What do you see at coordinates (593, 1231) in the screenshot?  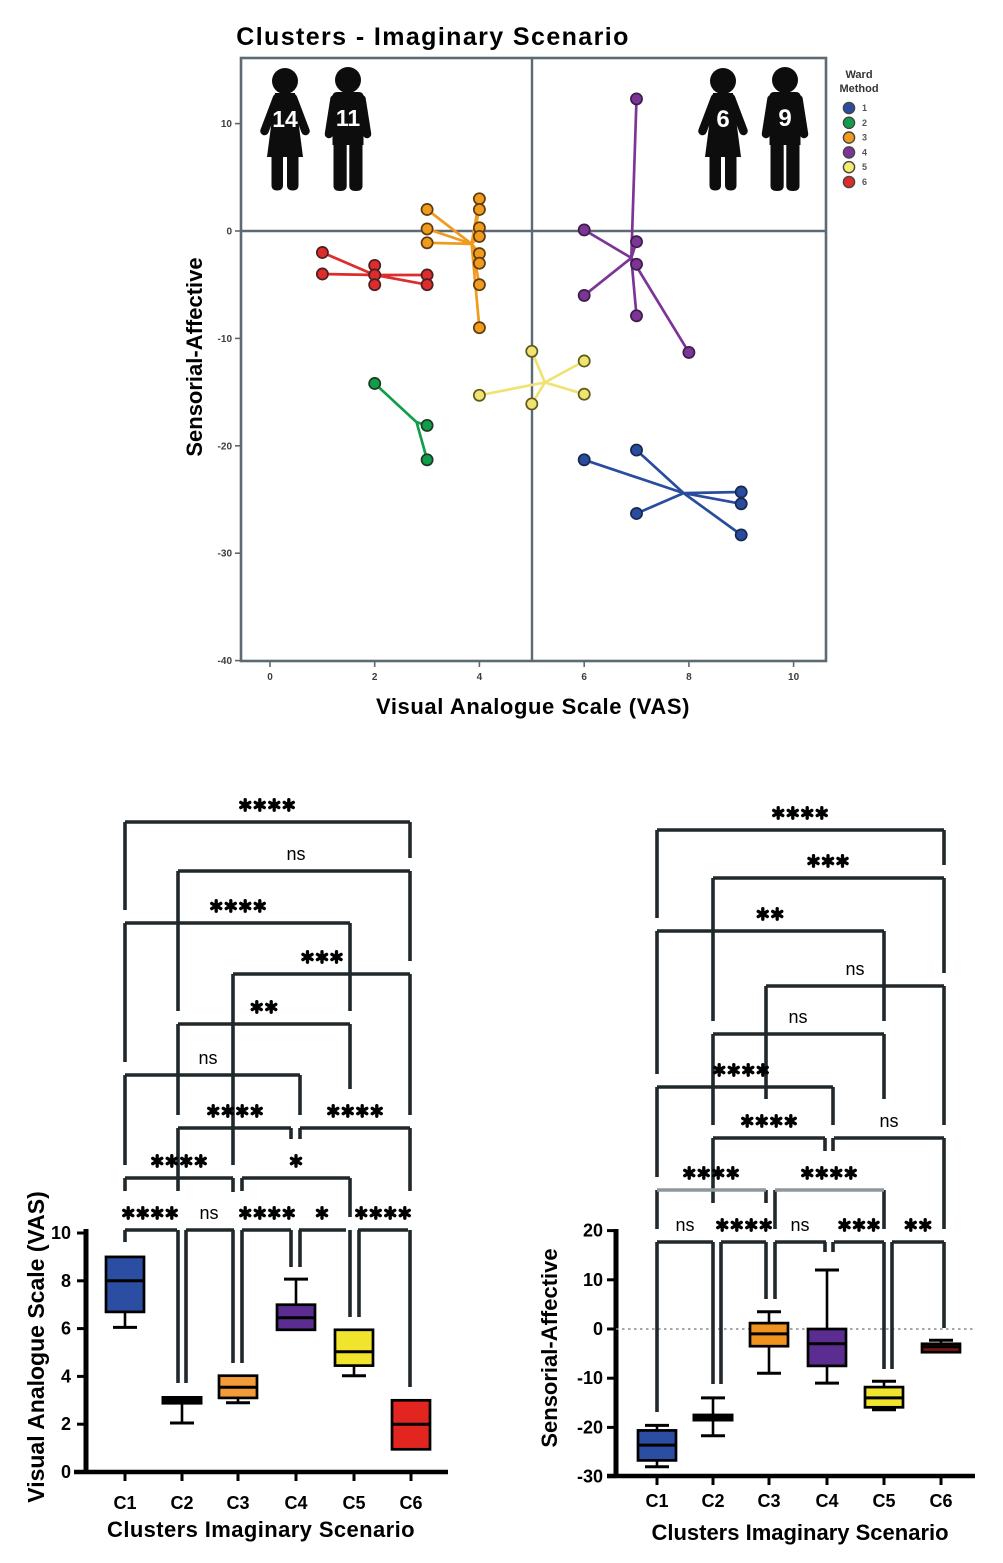 I see `svg-text: 20` at bounding box center [593, 1231].